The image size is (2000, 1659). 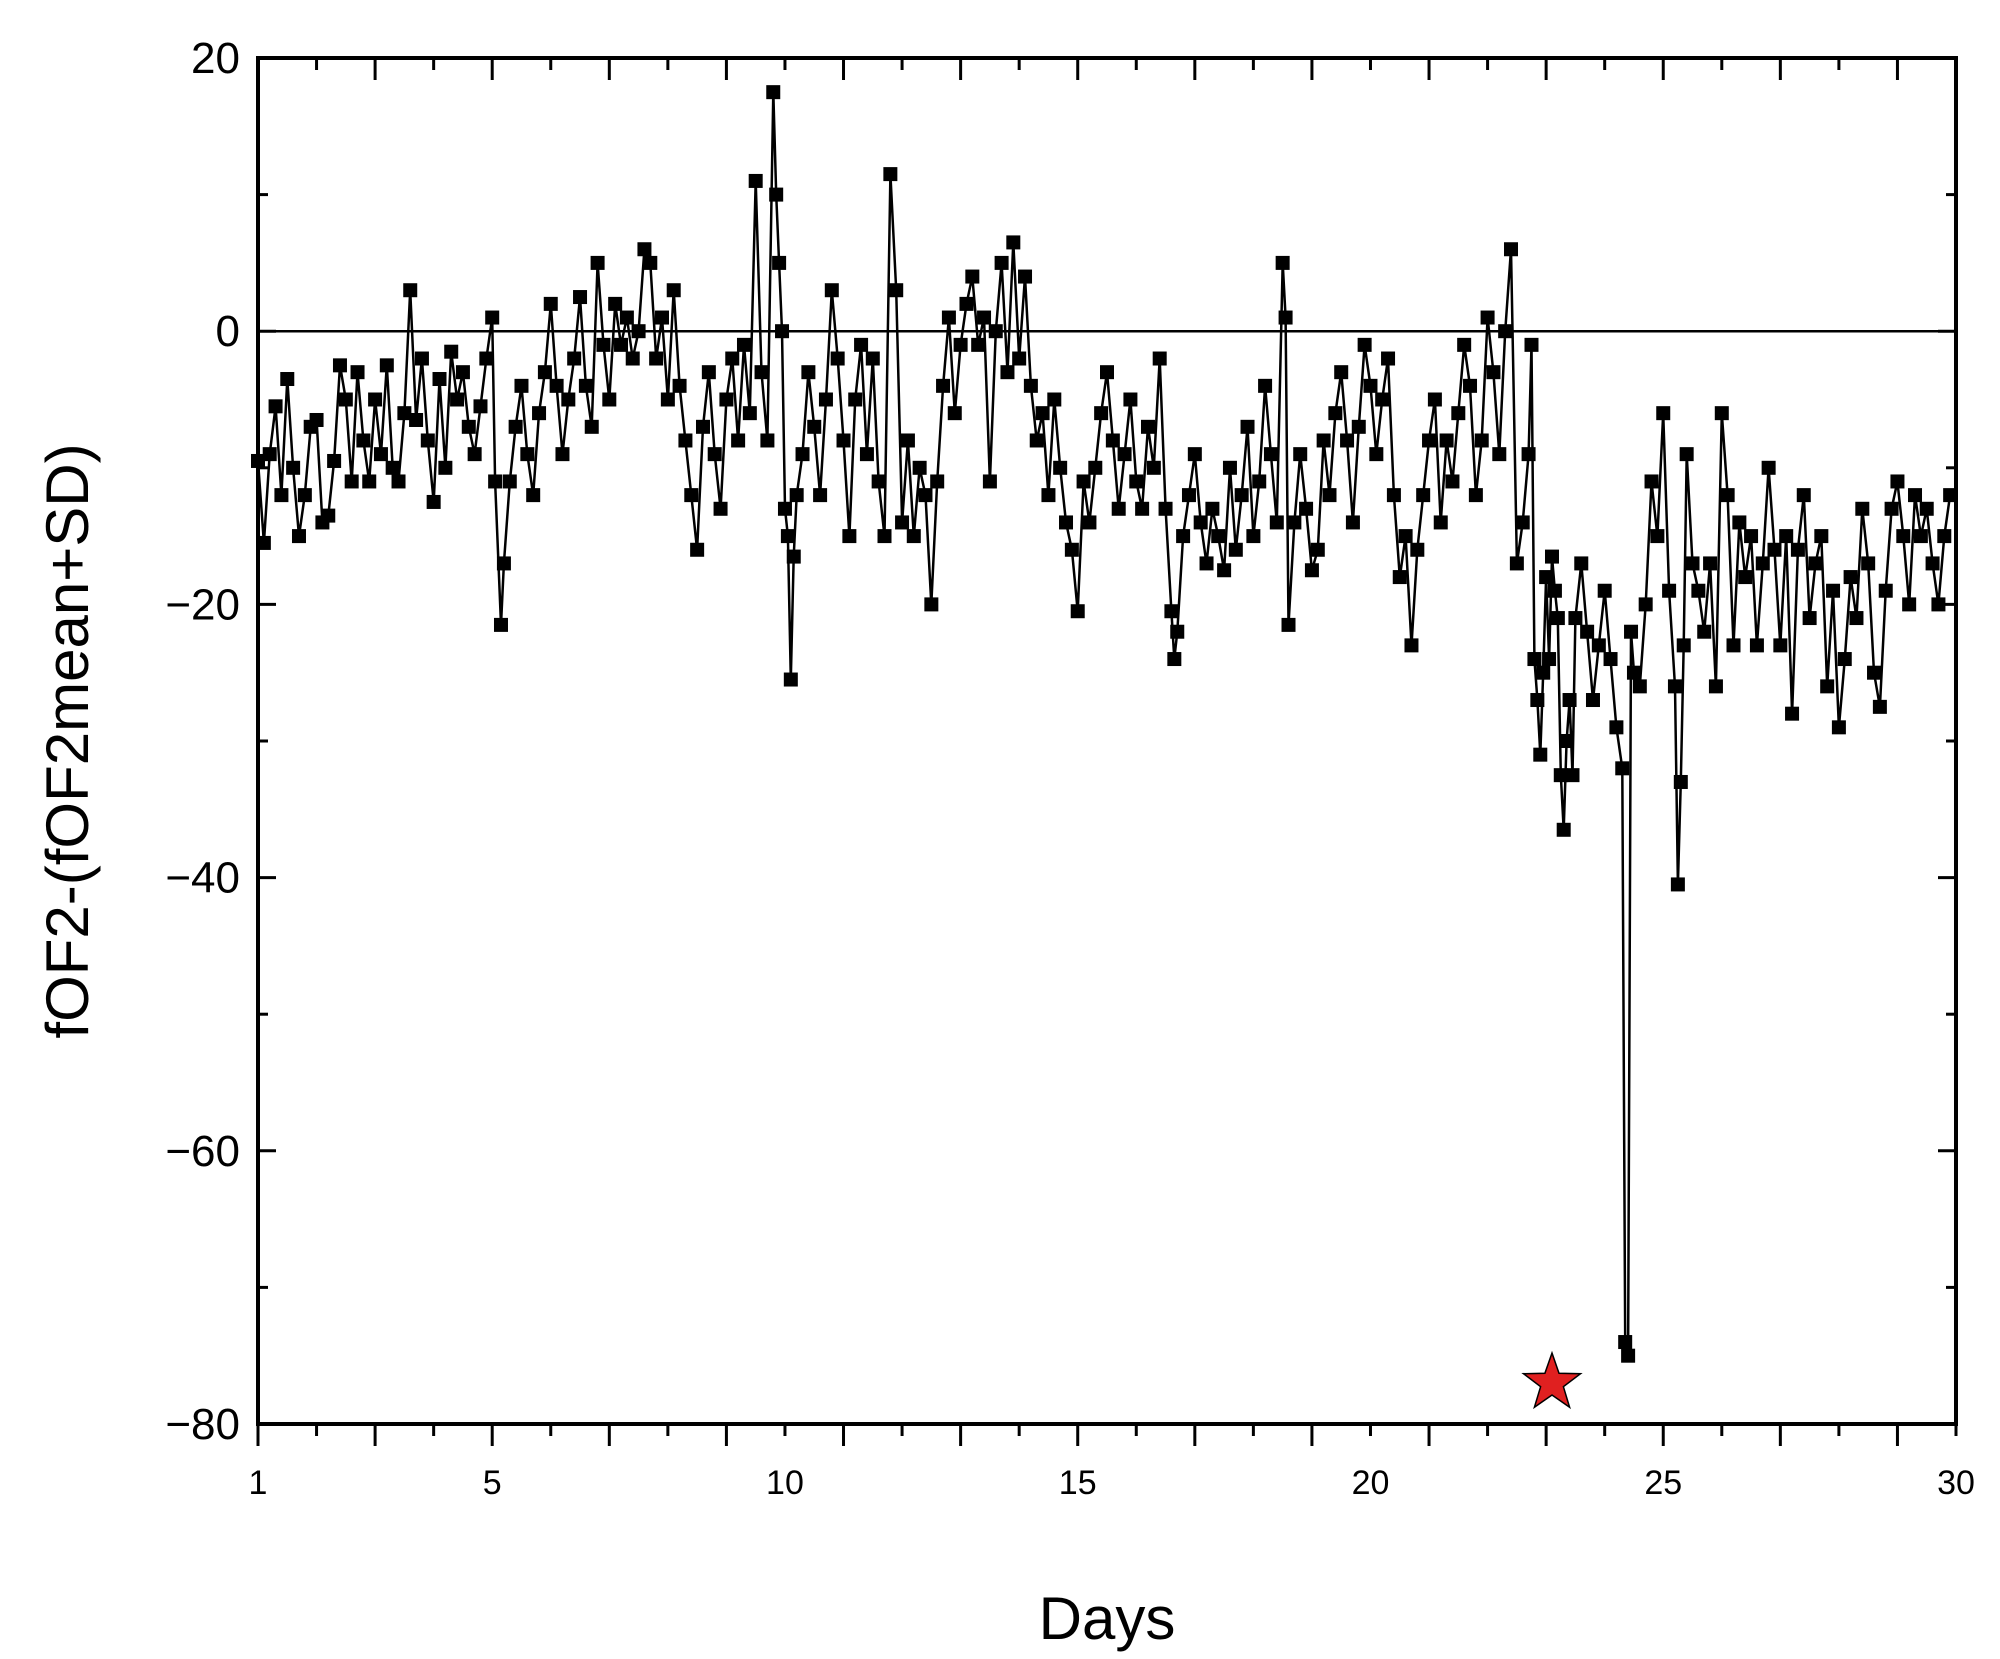 I want to click on y-tick-label: −80, so click(x=202, y=1424).